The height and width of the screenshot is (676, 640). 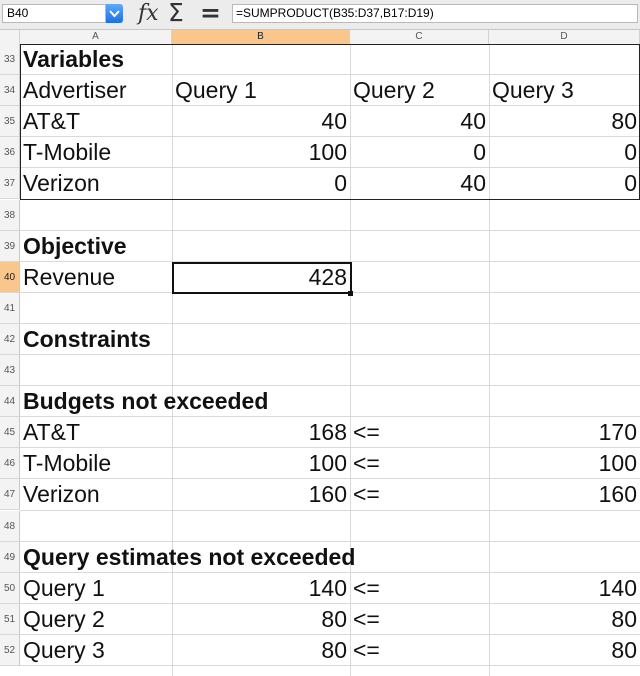 I want to click on cell-b51: 80, so click(x=334, y=618).